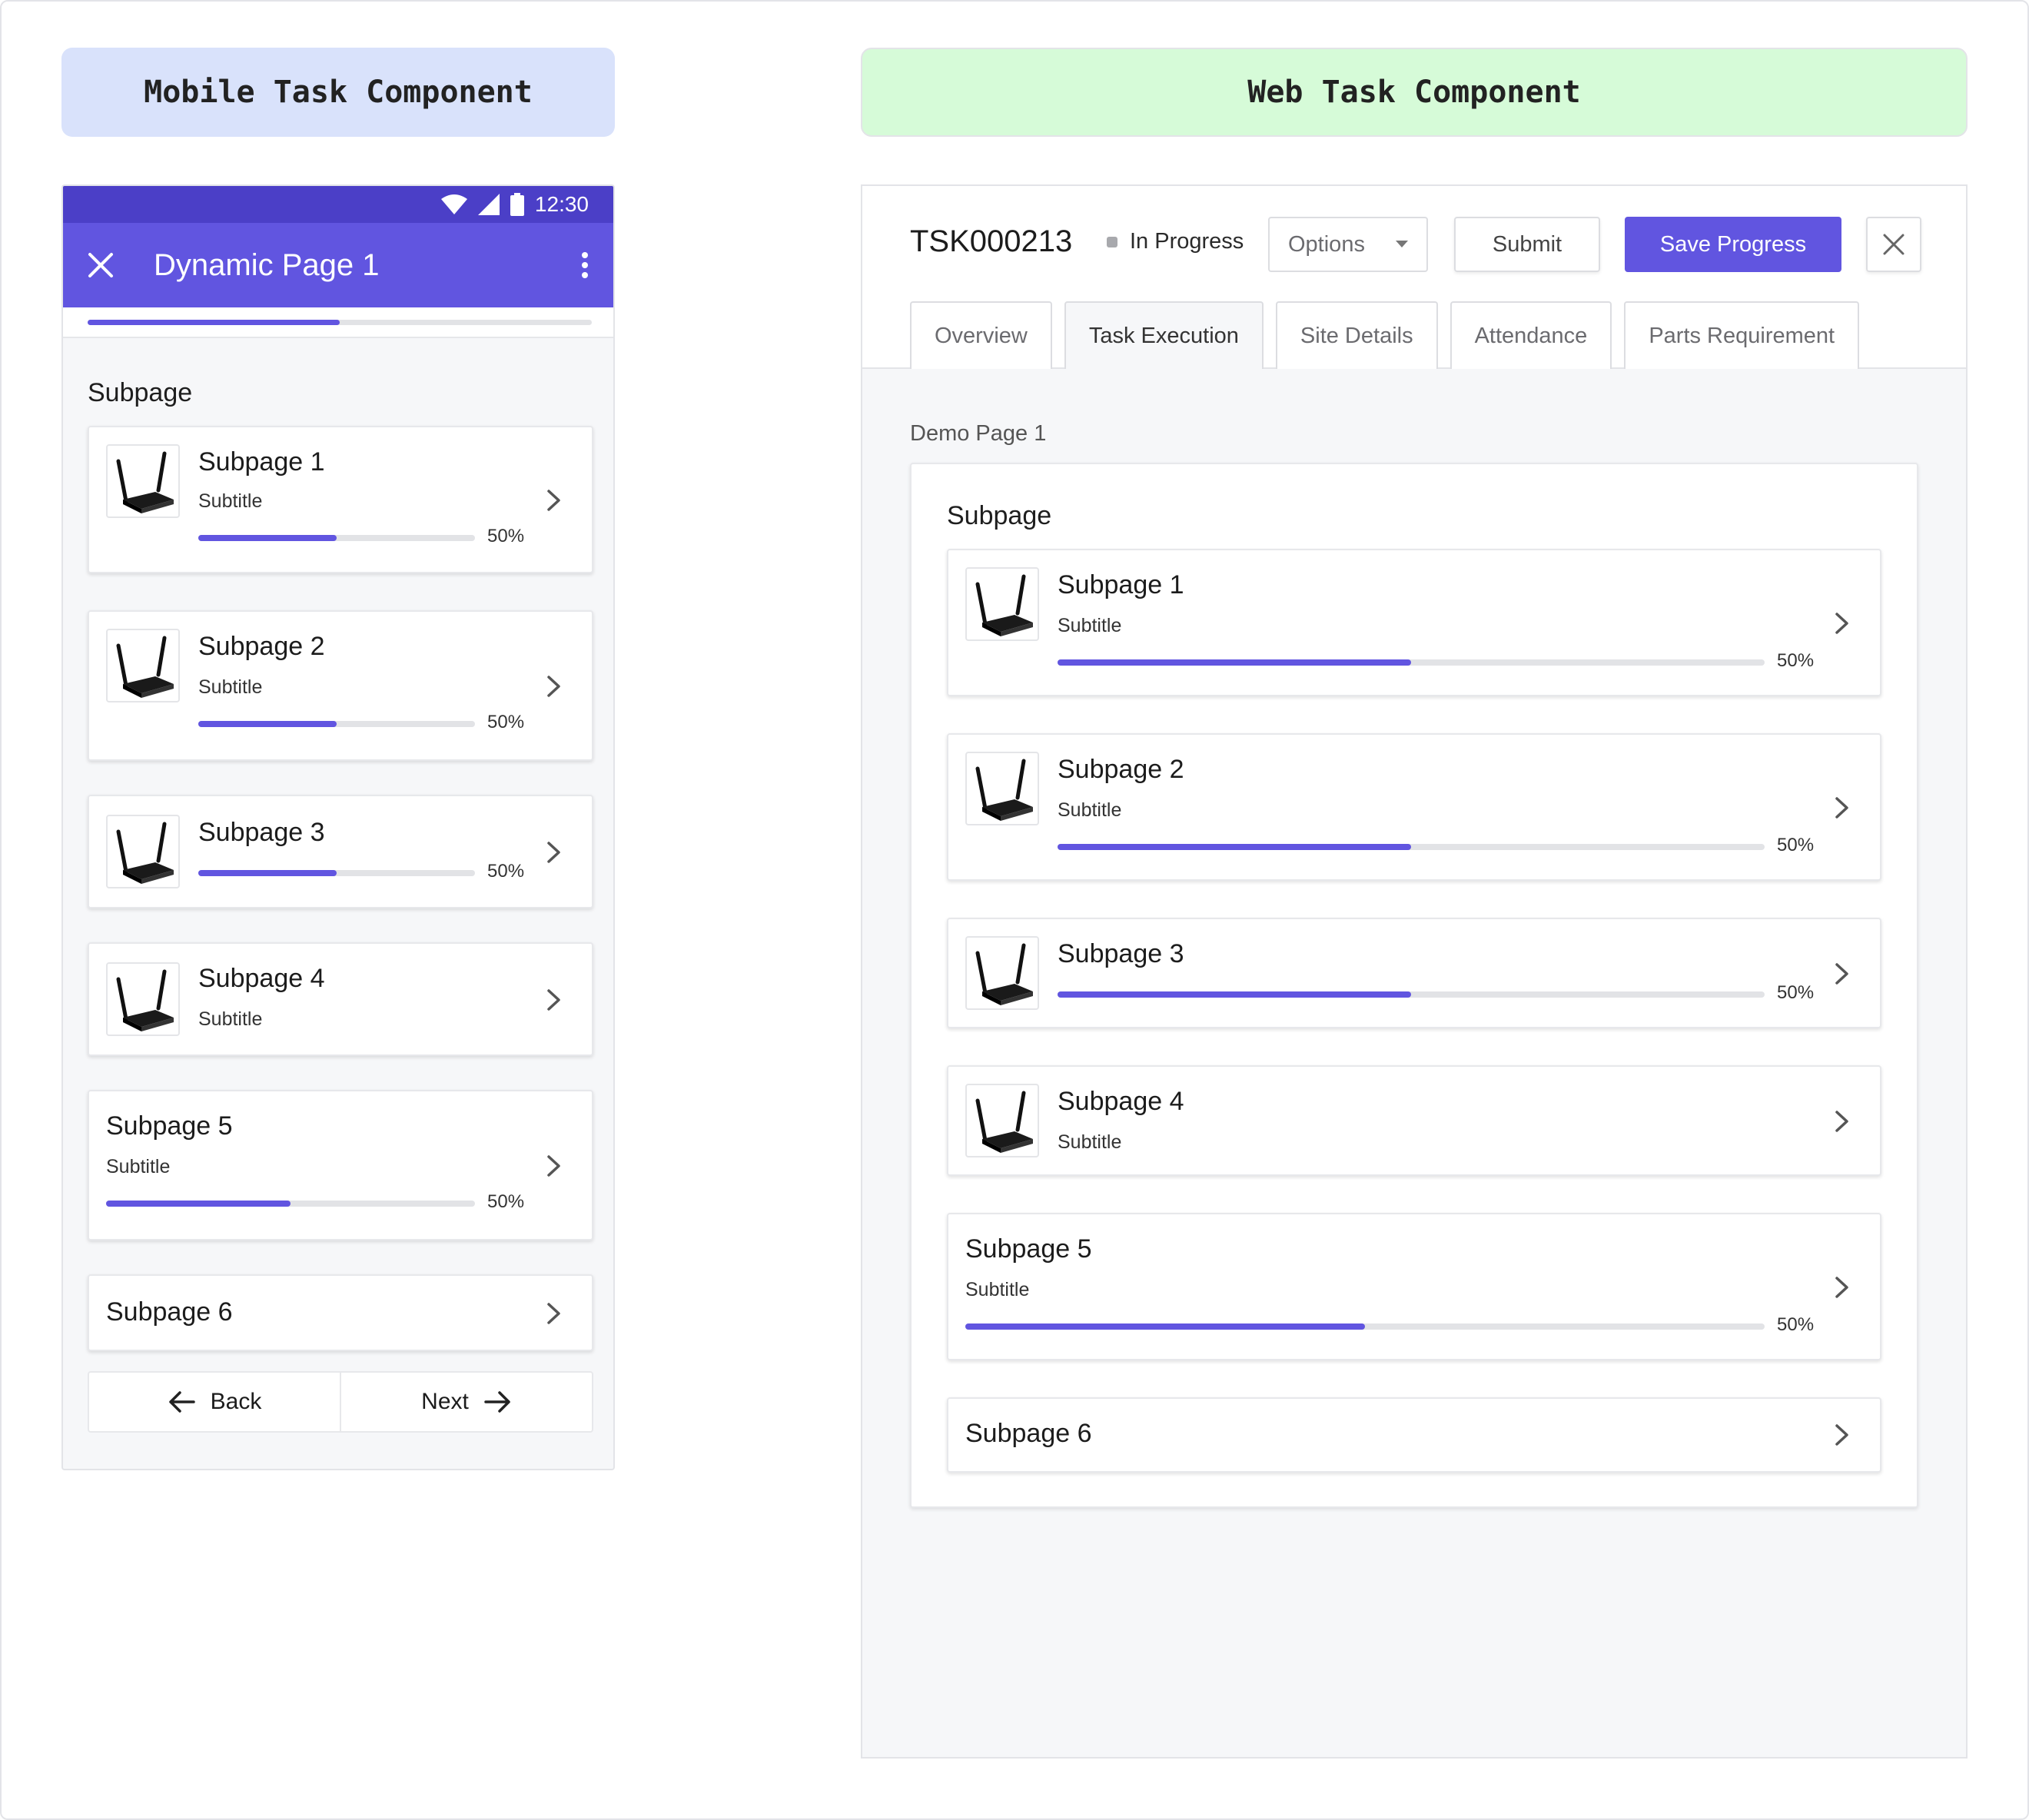  I want to click on card-title: Subpage 2, so click(261, 646).